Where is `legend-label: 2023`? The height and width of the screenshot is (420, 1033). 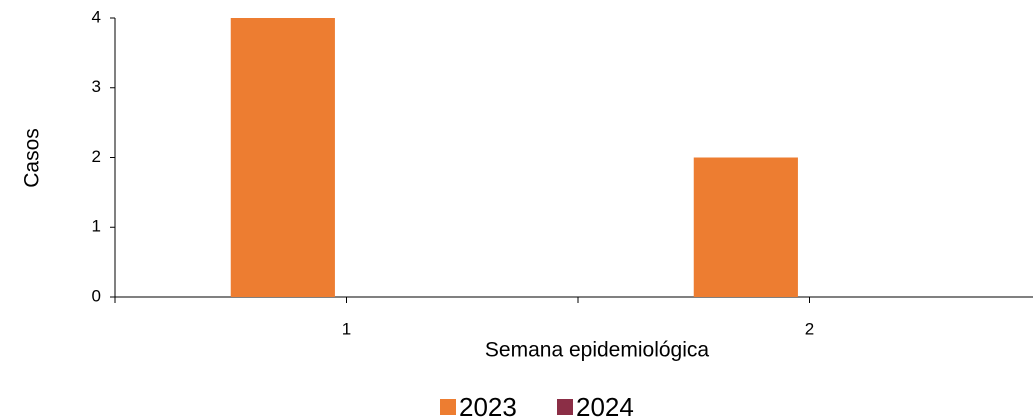
legend-label: 2023 is located at coordinates (488, 406).